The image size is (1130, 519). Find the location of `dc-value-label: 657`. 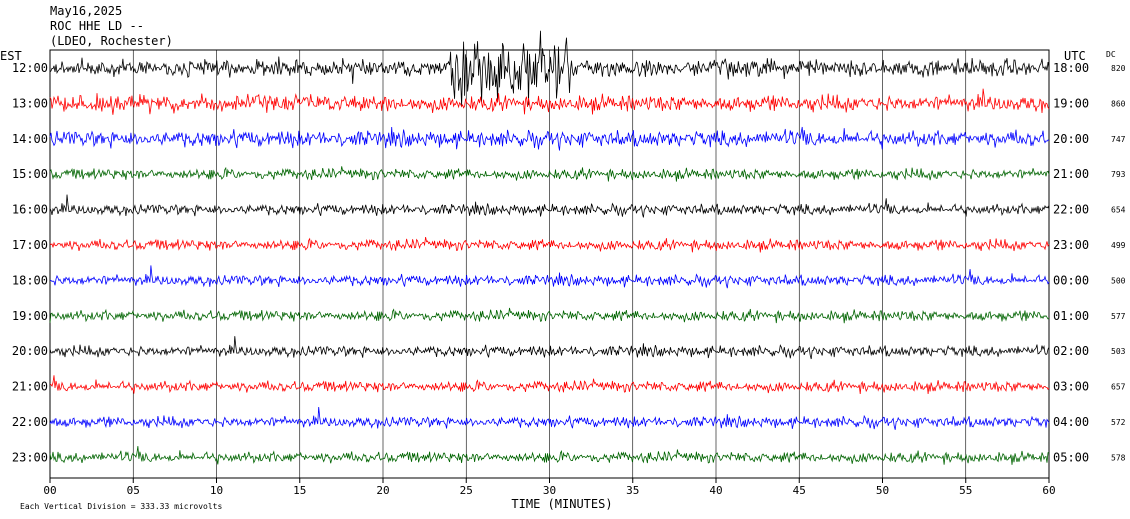

dc-value-label: 657 is located at coordinates (1118, 387).